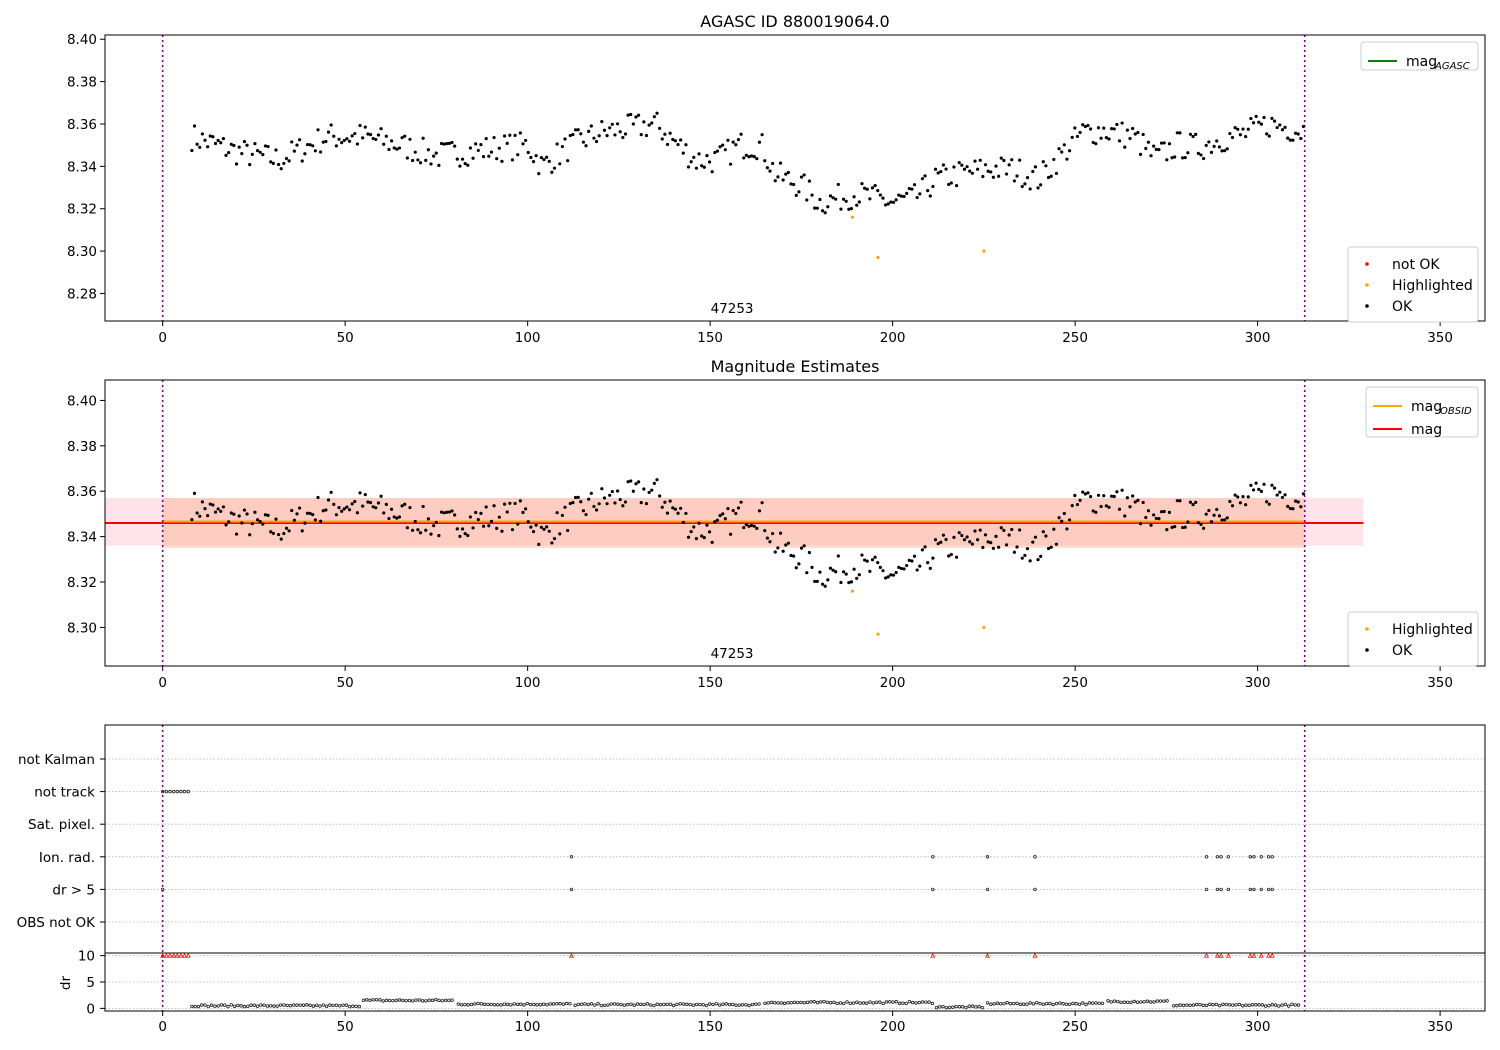  Describe the element at coordinates (345, 1027) in the screenshot. I see `flags-x-tick-label: 50` at that location.